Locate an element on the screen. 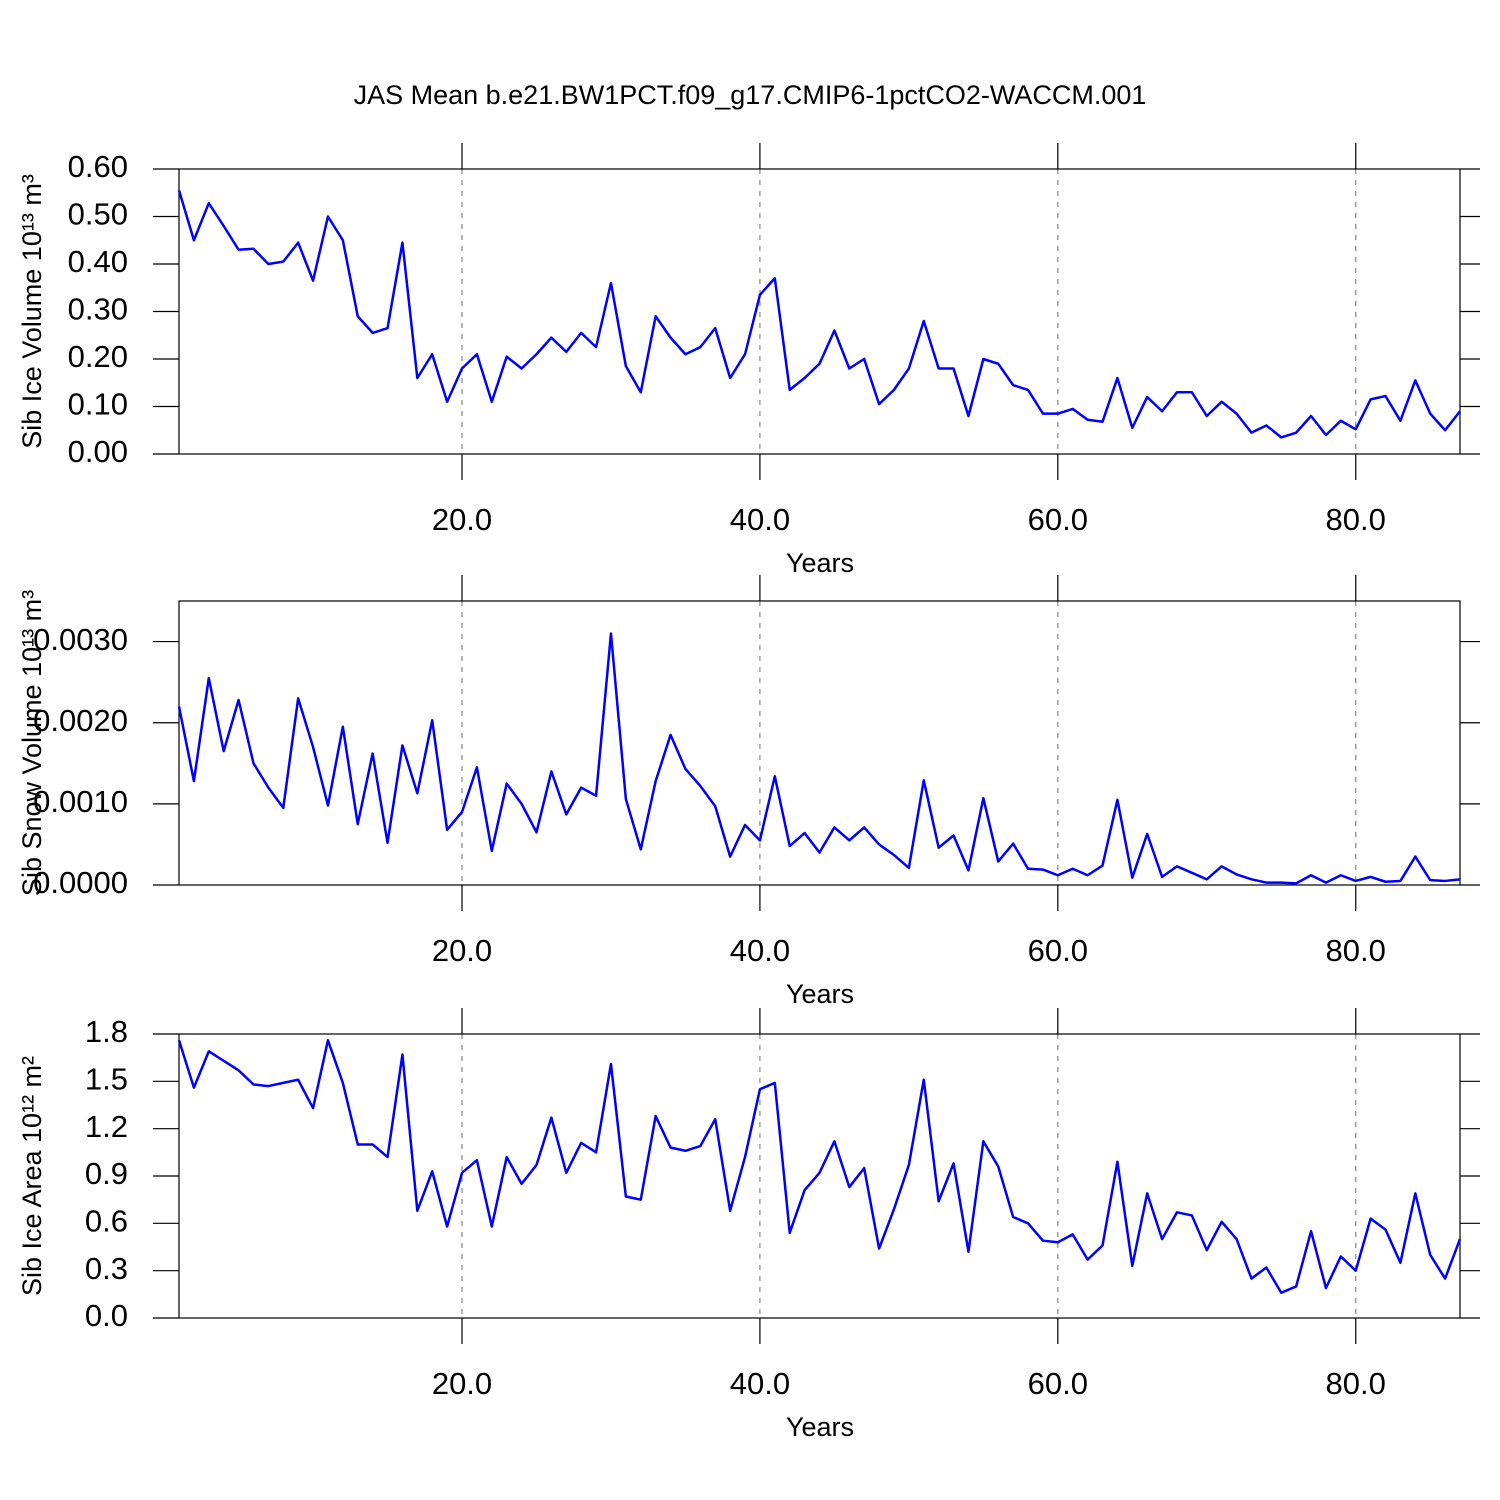 The image size is (1500, 1500). y-tick-label: 0.00 is located at coordinates (98, 451).